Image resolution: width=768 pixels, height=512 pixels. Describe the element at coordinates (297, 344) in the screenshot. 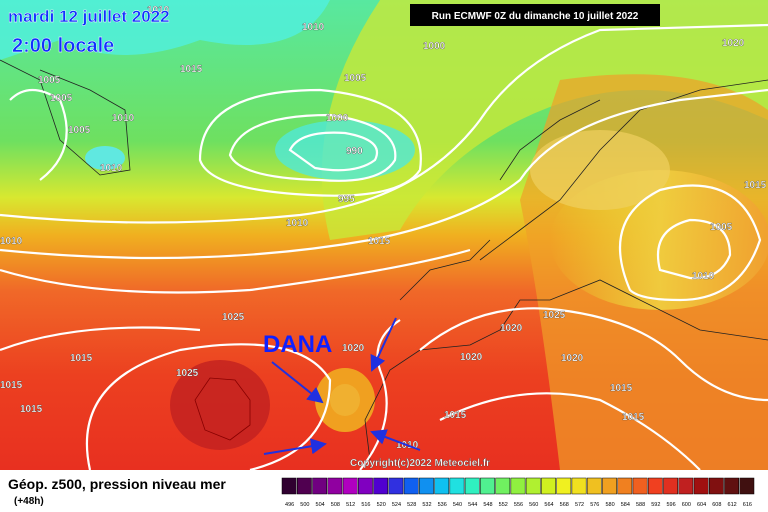

I see `dana-label: DANA` at that location.